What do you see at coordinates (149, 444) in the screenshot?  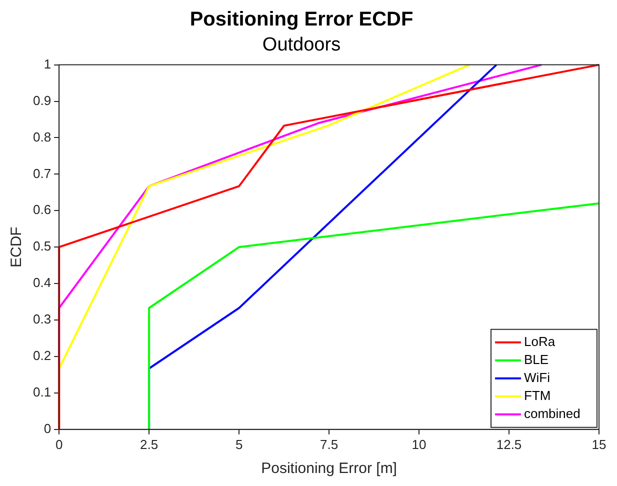 I see `x-tick-label: 2.5` at bounding box center [149, 444].